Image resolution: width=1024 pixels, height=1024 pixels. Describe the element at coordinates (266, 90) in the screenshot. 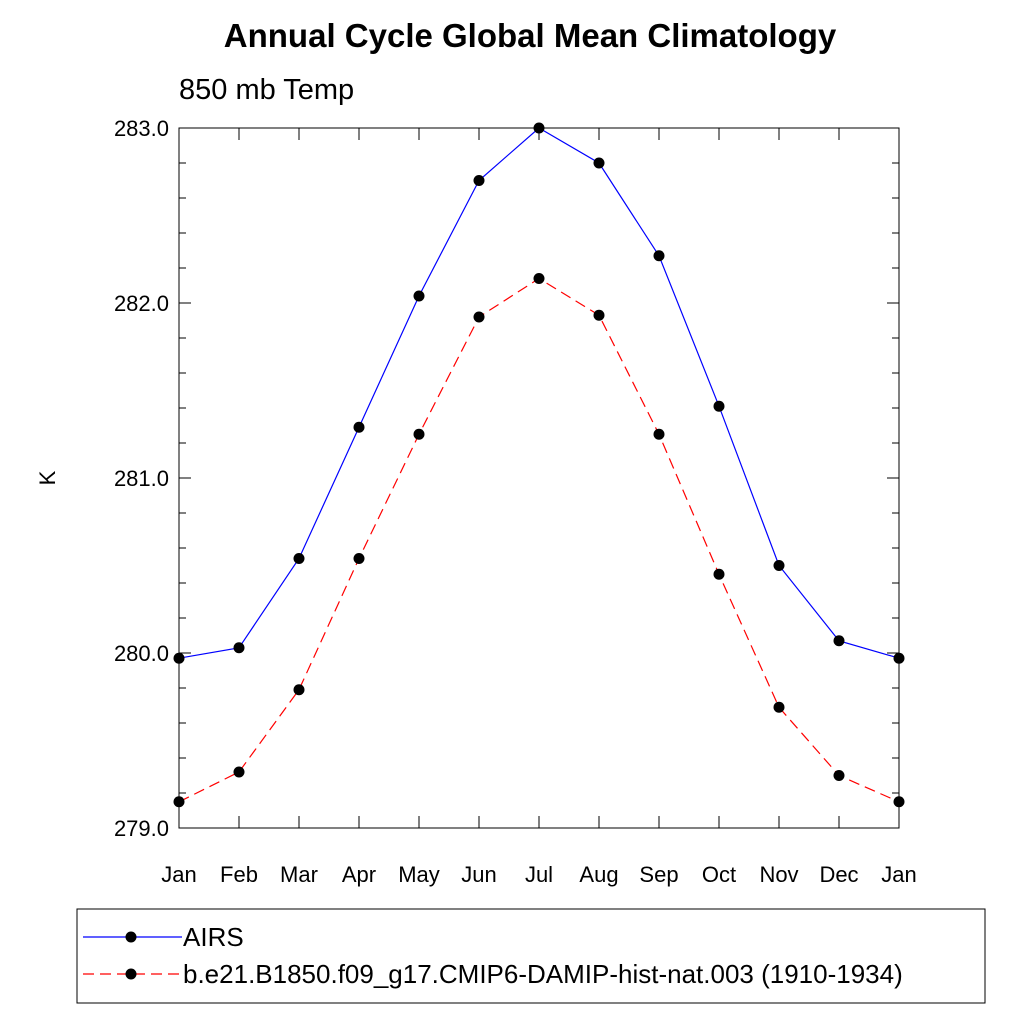

I see `chart-subtitle: 850 mb Temp` at that location.